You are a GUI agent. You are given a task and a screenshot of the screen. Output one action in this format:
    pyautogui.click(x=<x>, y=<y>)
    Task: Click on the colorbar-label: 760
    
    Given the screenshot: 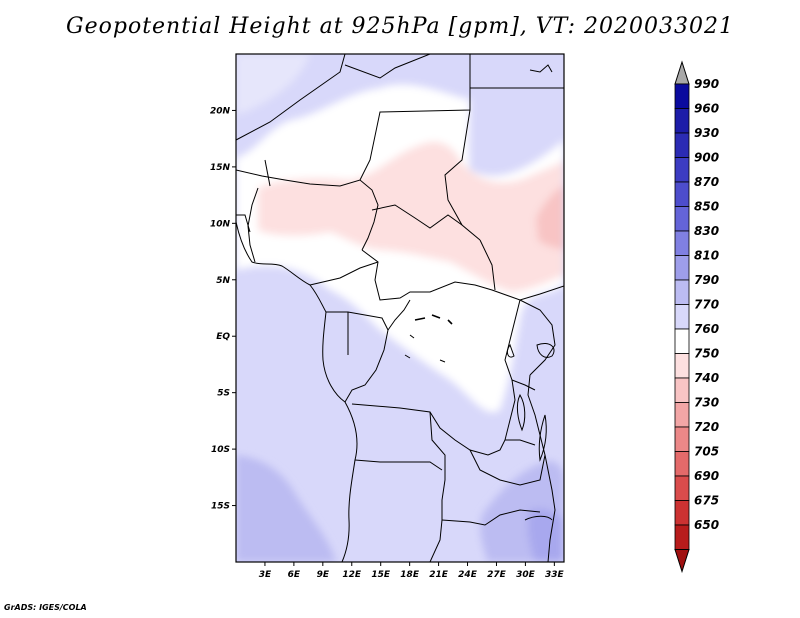 What is the action you would take?
    pyautogui.click(x=706, y=329)
    